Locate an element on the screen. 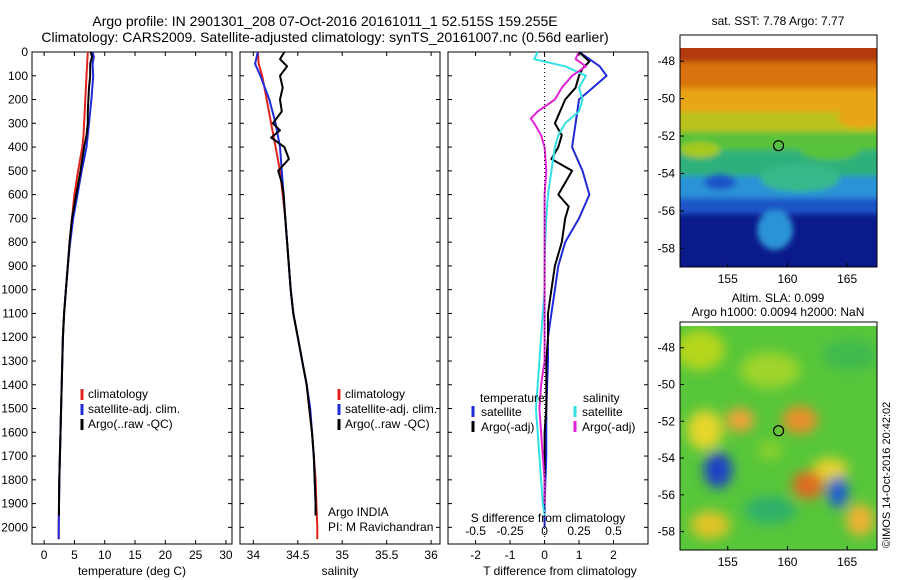  sst-map-title: sat. SST: 7.78 Argo: 7.77 is located at coordinates (778, 21).